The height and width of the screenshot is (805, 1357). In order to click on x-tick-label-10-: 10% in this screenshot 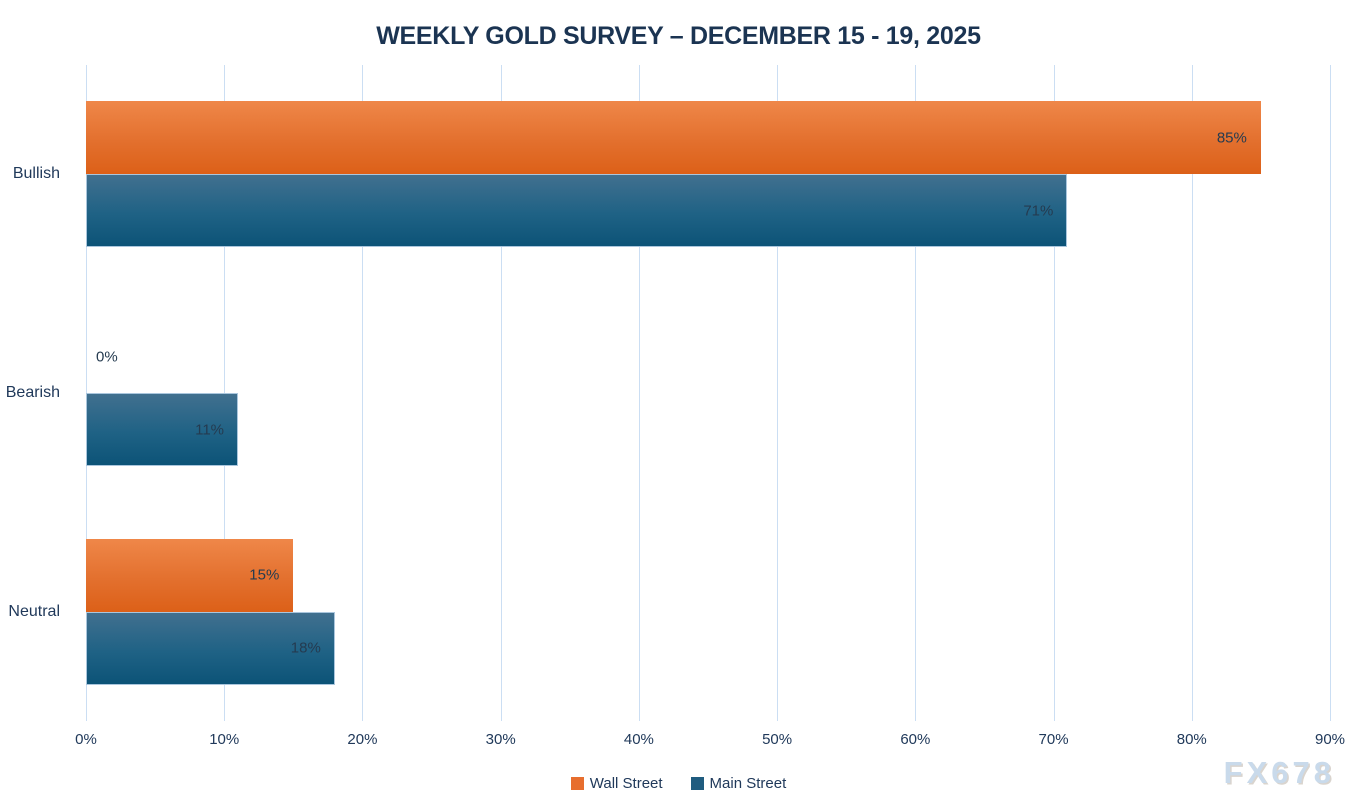, I will do `click(224, 739)`.